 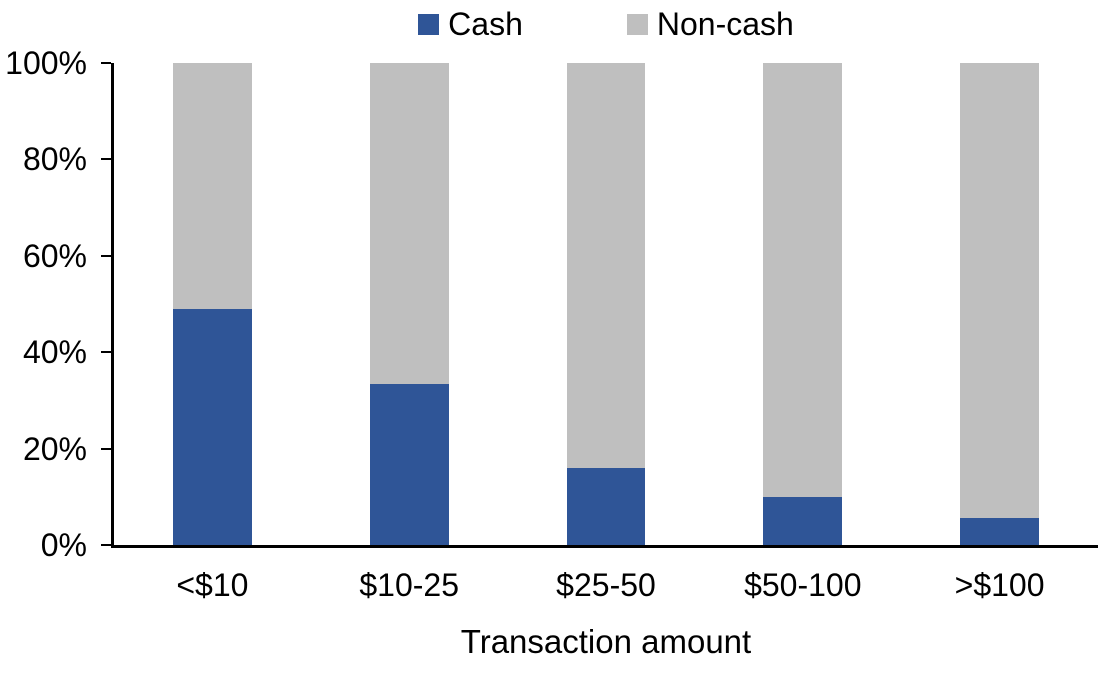 I want to click on y-axis-label: 100%, so click(x=46, y=63).